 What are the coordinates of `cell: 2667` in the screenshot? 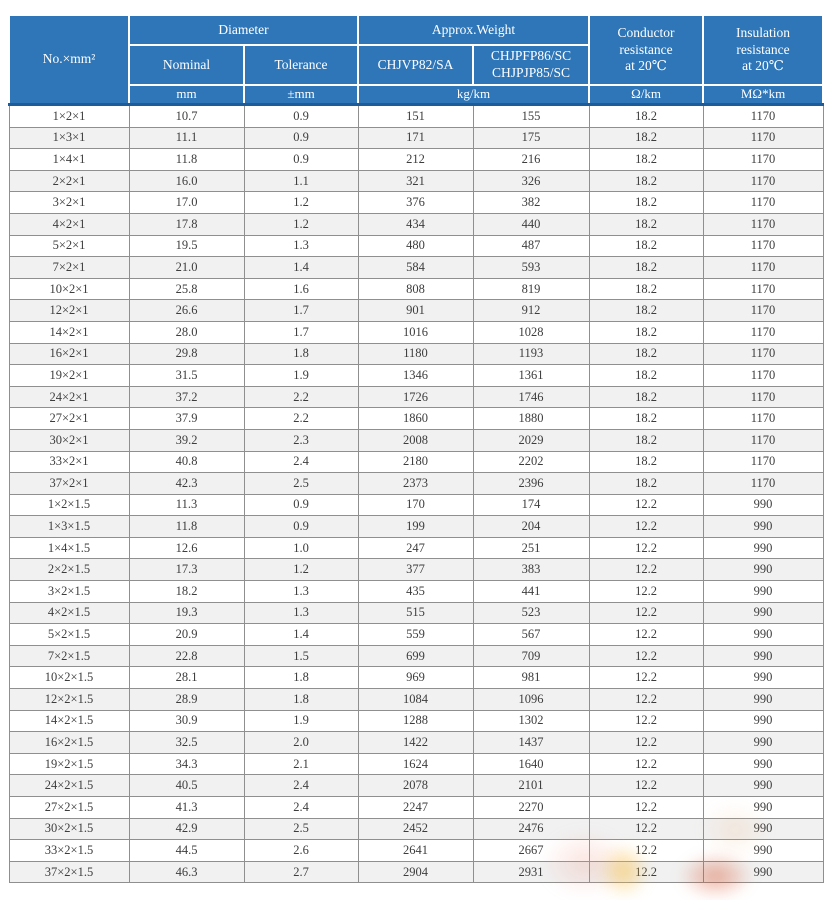 It's located at (531, 850).